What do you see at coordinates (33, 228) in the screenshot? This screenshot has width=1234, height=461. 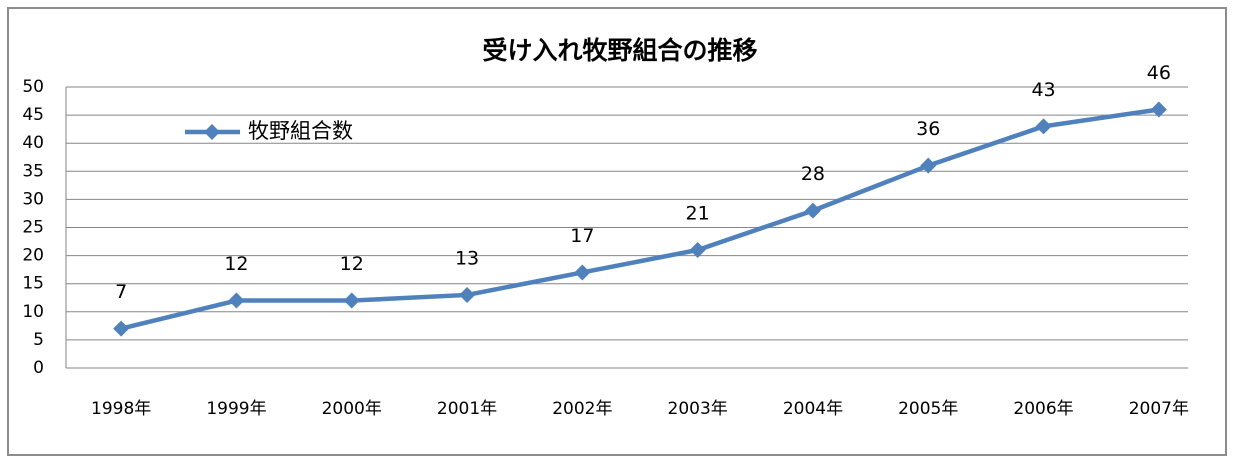 I see `y-tick-label: 25` at bounding box center [33, 228].